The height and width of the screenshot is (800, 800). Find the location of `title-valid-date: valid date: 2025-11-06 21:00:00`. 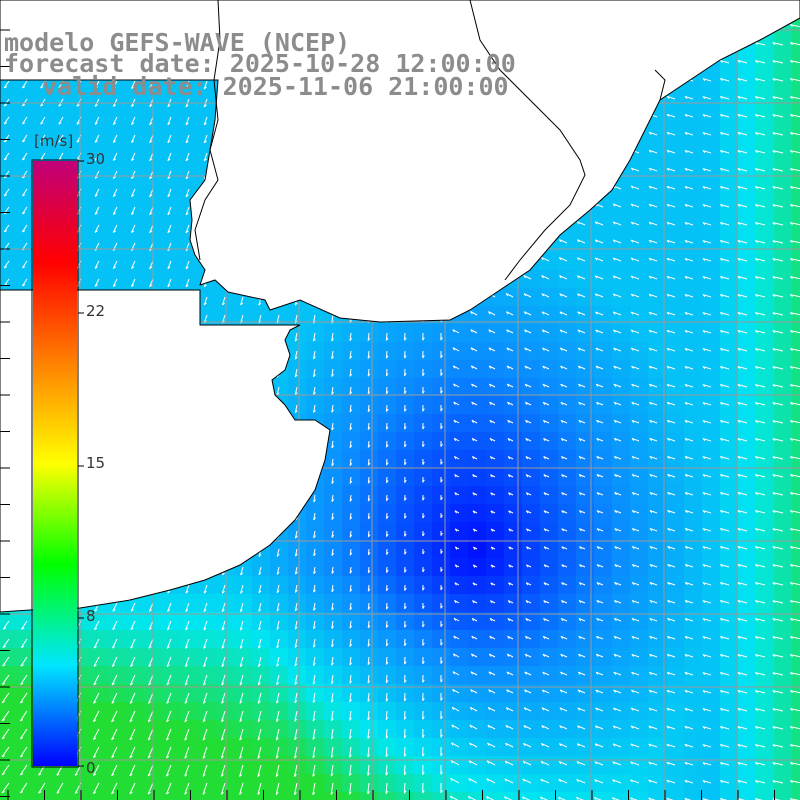

title-valid-date: valid date: 2025-11-06 21:00:00 is located at coordinates (275, 86).